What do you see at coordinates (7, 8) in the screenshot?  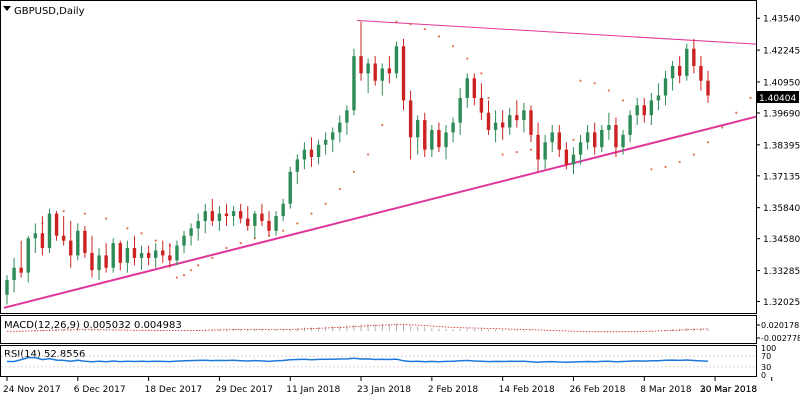 I see `dropdown-triangle-icon` at bounding box center [7, 8].